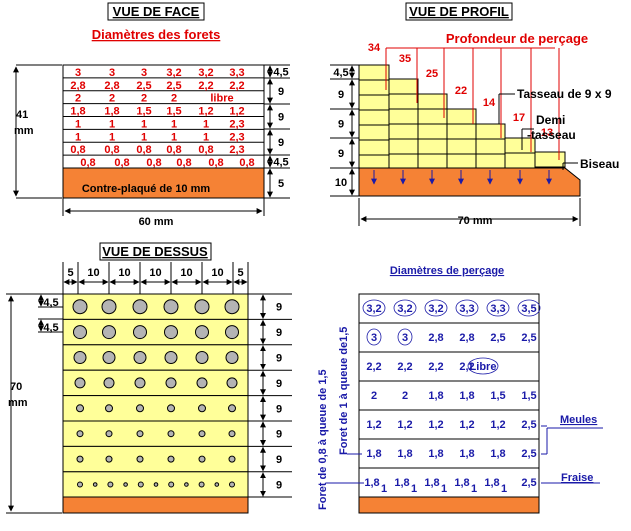  What do you see at coordinates (404, 367) in the screenshot?
I see `drill-diameter-cell: 2,2` at bounding box center [404, 367].